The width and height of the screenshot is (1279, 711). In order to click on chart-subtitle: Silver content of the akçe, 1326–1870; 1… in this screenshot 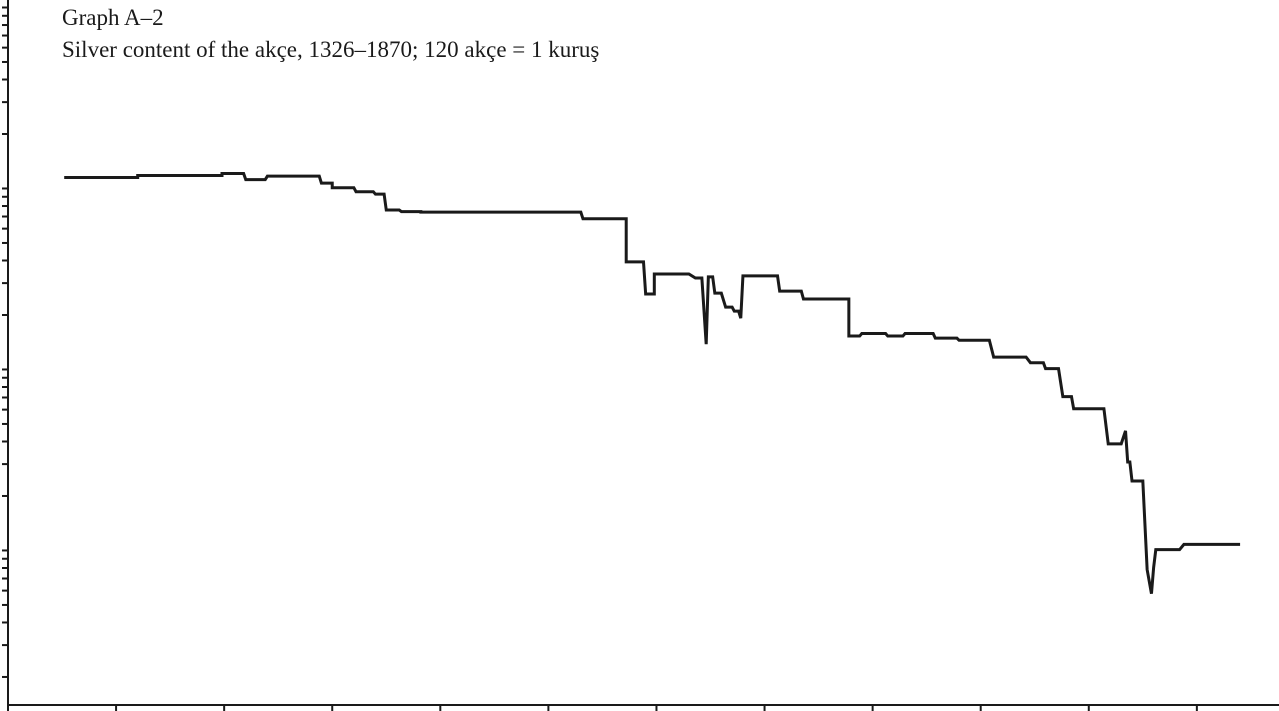, I will do `click(330, 49)`.